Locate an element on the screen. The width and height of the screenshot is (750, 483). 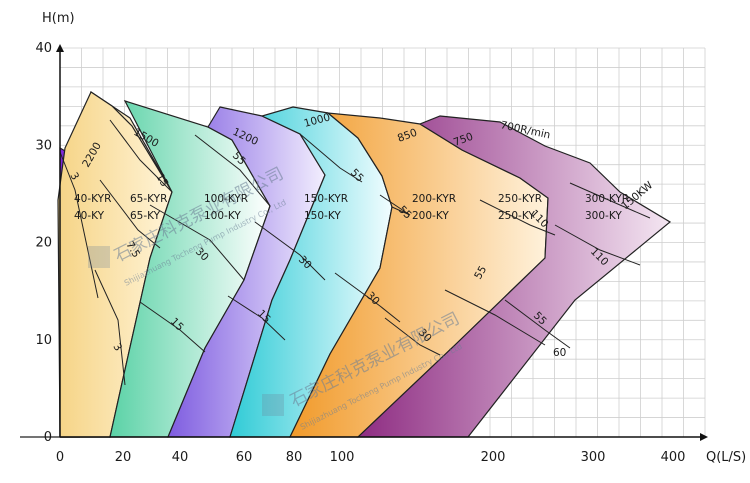
x-tick-label: 20 is located at coordinates (123, 457).